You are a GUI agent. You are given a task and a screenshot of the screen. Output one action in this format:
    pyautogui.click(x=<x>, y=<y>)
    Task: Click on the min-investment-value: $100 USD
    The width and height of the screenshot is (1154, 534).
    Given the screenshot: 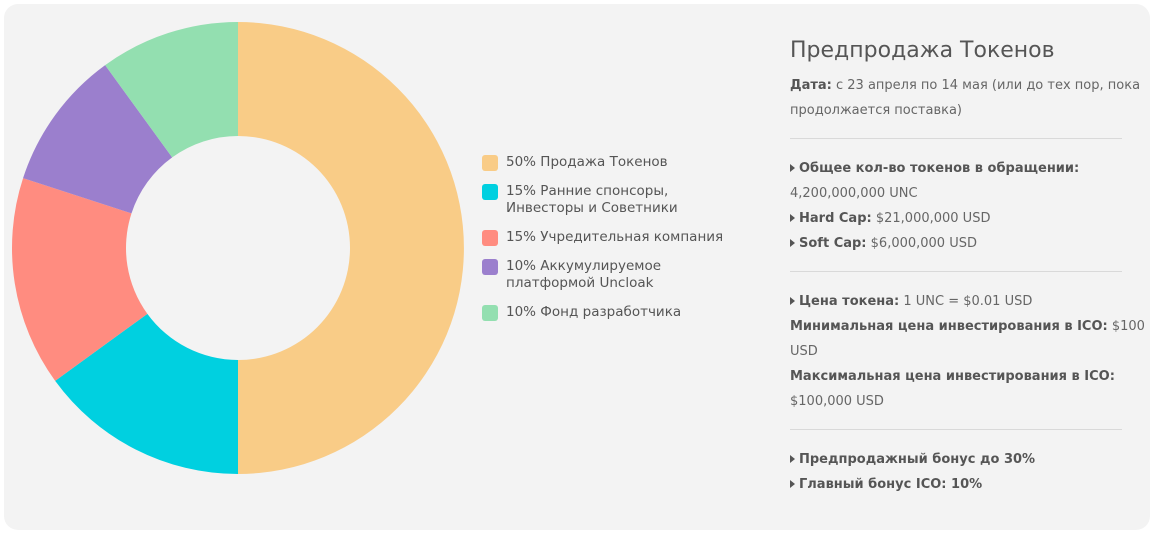 What is the action you would take?
    pyautogui.click(x=967, y=339)
    